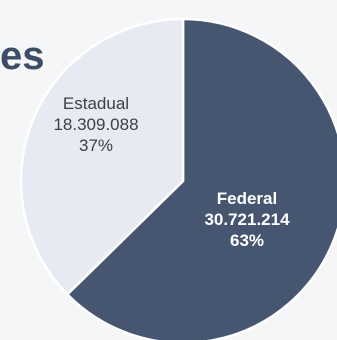 Image resolution: width=337 pixels, height=340 pixels. I want to click on slice-value-label-federal: 30.721.214, so click(247, 219).